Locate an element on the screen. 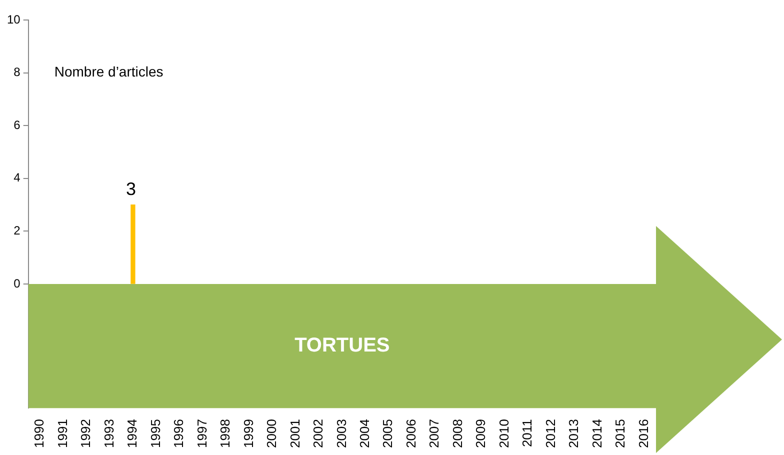 The height and width of the screenshot is (455, 784). x-tick-label: 2015 is located at coordinates (620, 433).